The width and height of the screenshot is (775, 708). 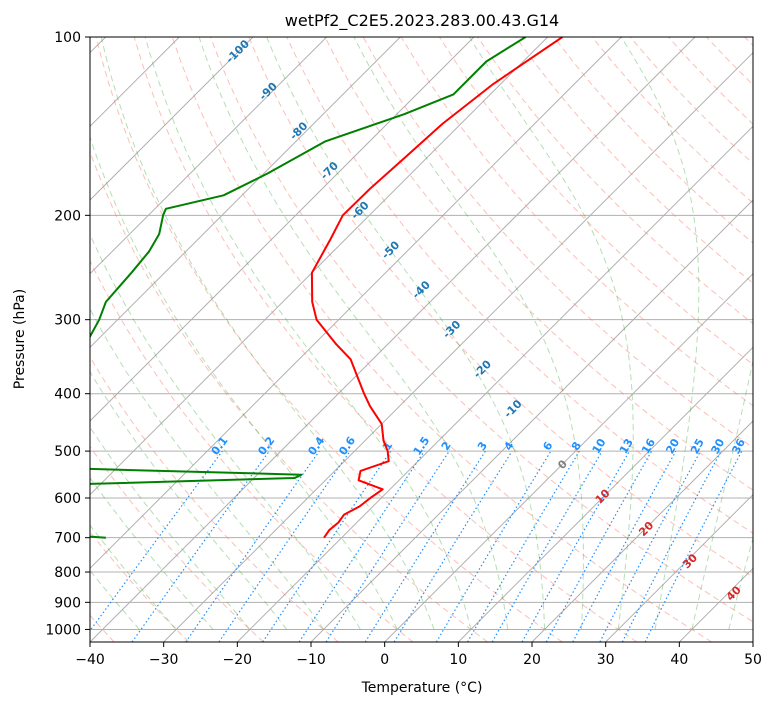 What do you see at coordinates (268, 90) in the screenshot?
I see `isotherm-label: -90` at bounding box center [268, 90].